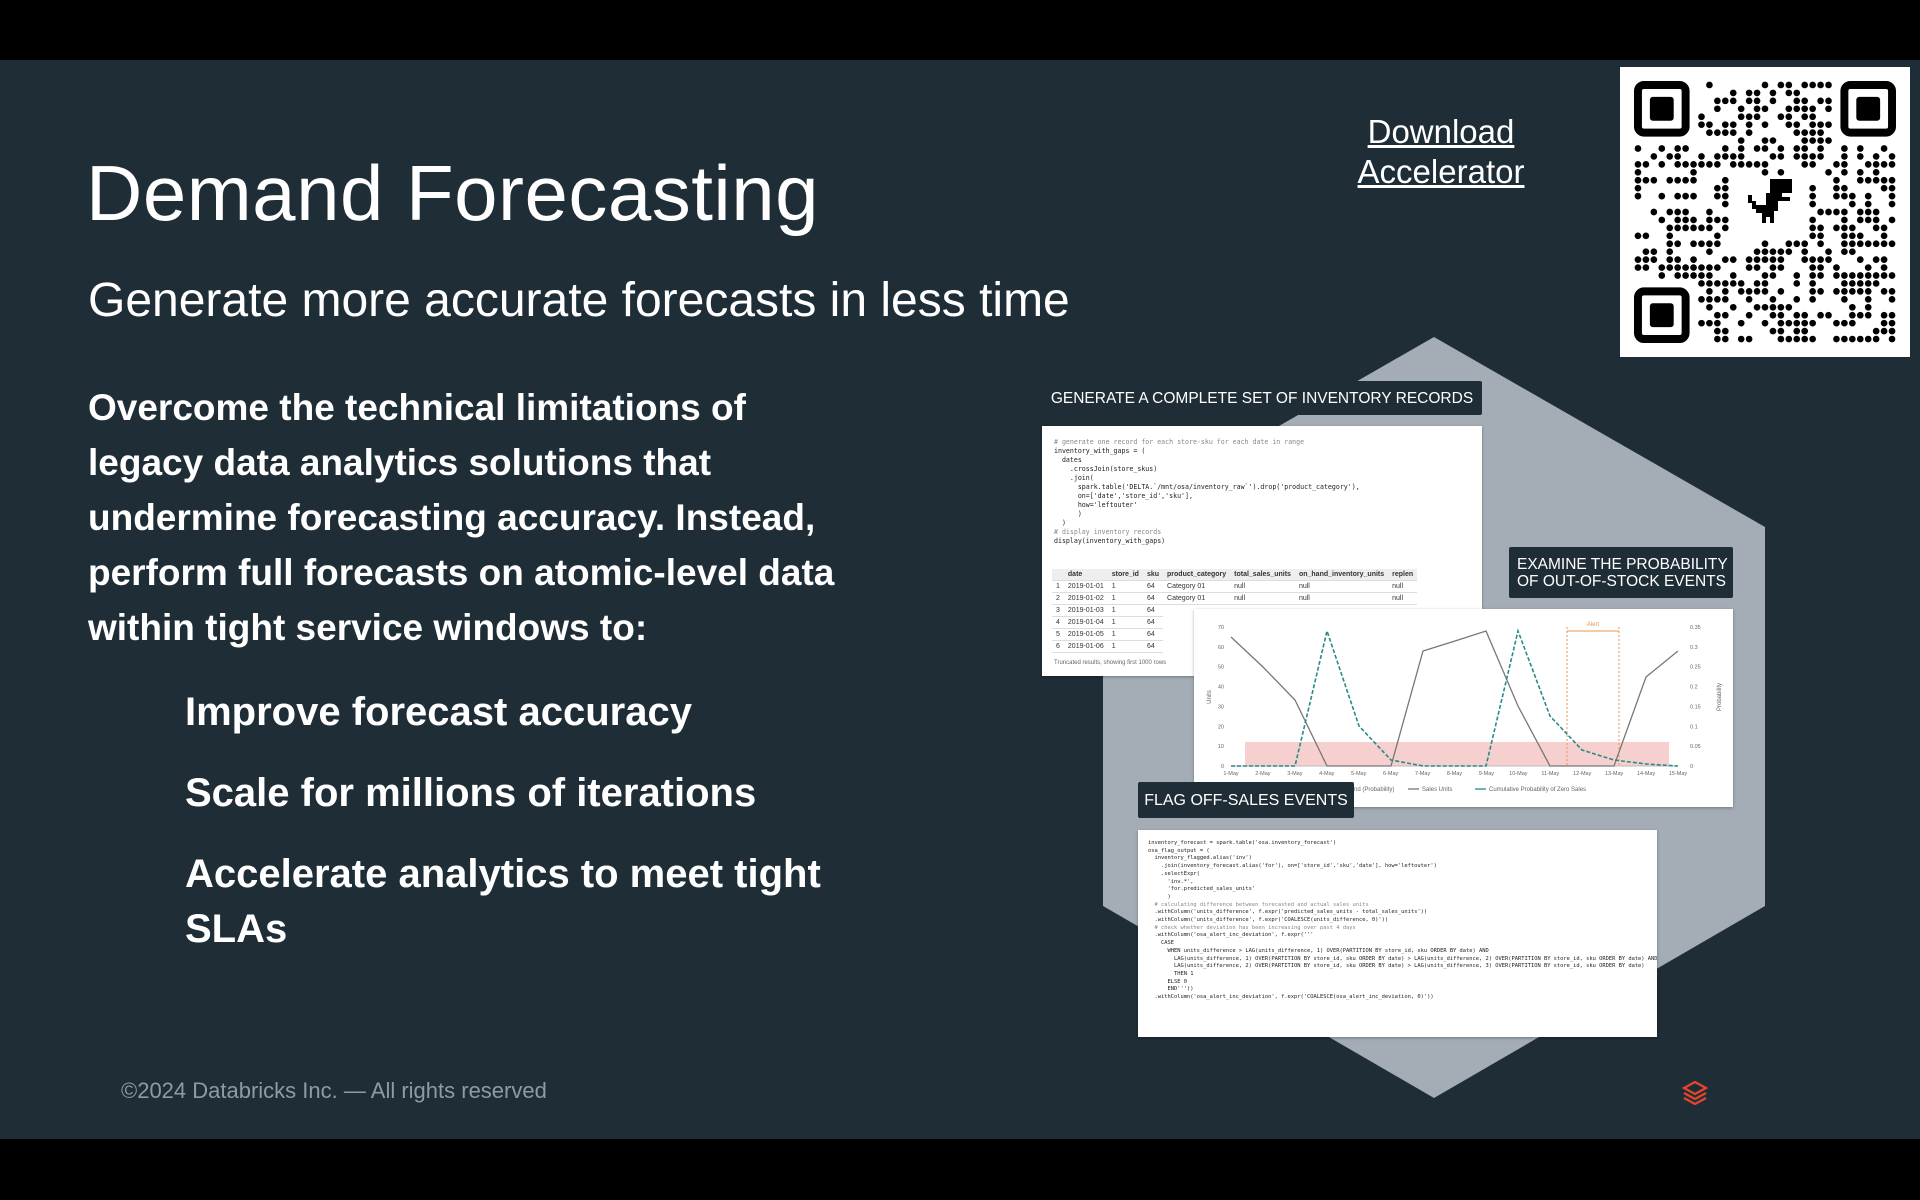 The width and height of the screenshot is (1920, 1200). What do you see at coordinates (1694, 688) in the screenshot?
I see `y2-tick-label: 0.2` at bounding box center [1694, 688].